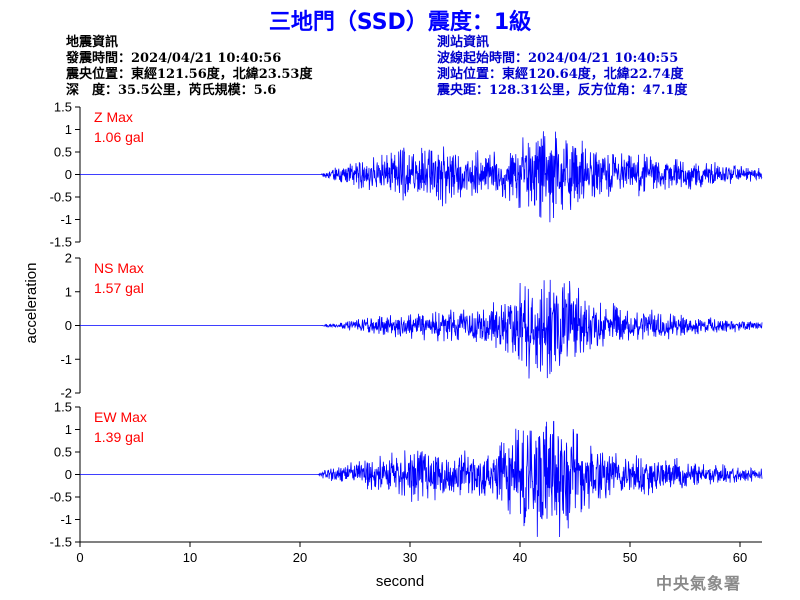 This screenshot has width=800, height=600. Describe the element at coordinates (119, 137) in the screenshot. I see `max-value-z: 1.06 gal` at that location.